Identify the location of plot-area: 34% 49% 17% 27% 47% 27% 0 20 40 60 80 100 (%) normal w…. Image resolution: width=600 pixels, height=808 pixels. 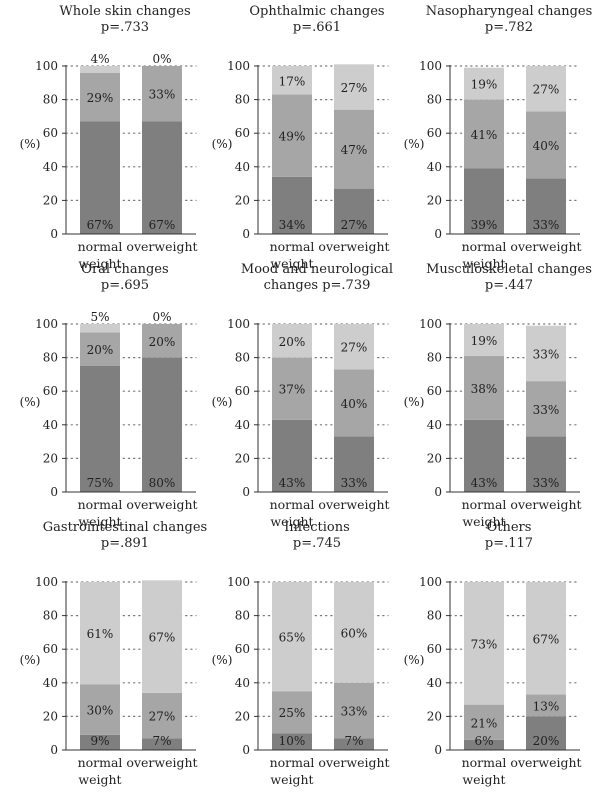
(301, 165).